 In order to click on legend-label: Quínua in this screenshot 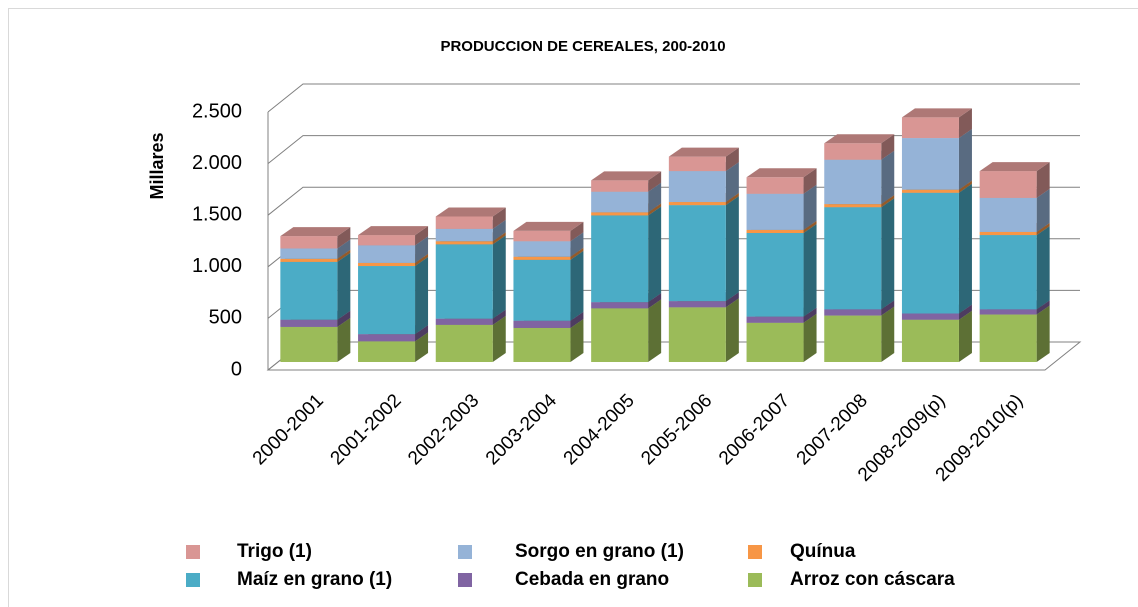, I will do `click(823, 551)`.